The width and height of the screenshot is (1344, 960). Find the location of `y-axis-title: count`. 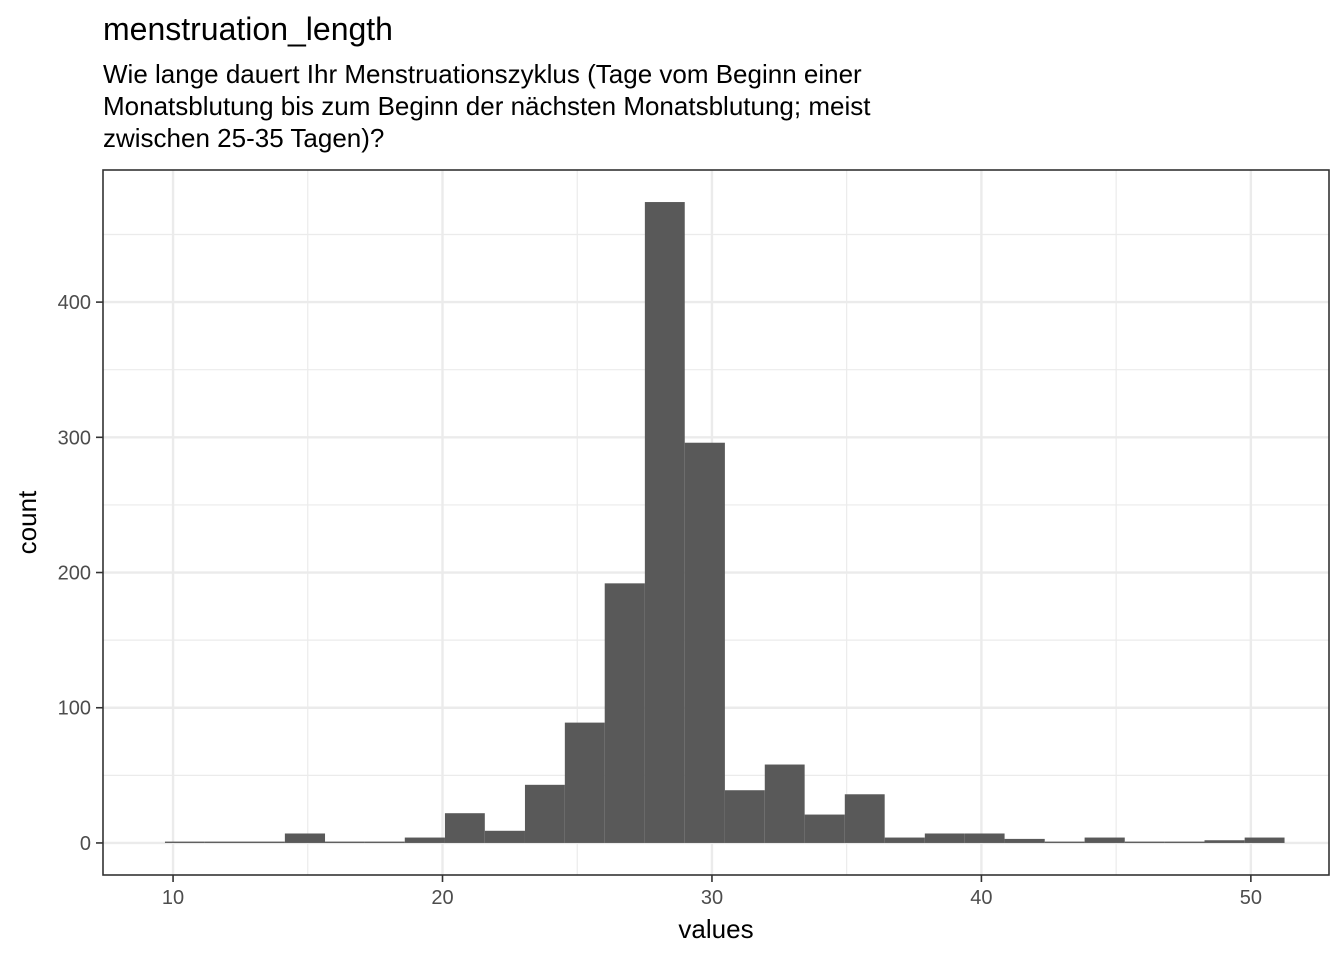

y-axis-title: count is located at coordinates (27, 522).